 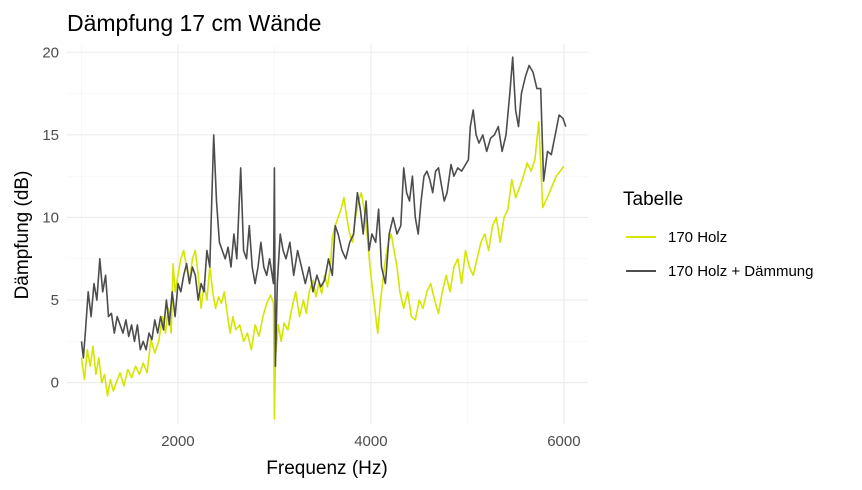 What do you see at coordinates (563, 441) in the screenshot?
I see `x-tick-label: 6000` at bounding box center [563, 441].